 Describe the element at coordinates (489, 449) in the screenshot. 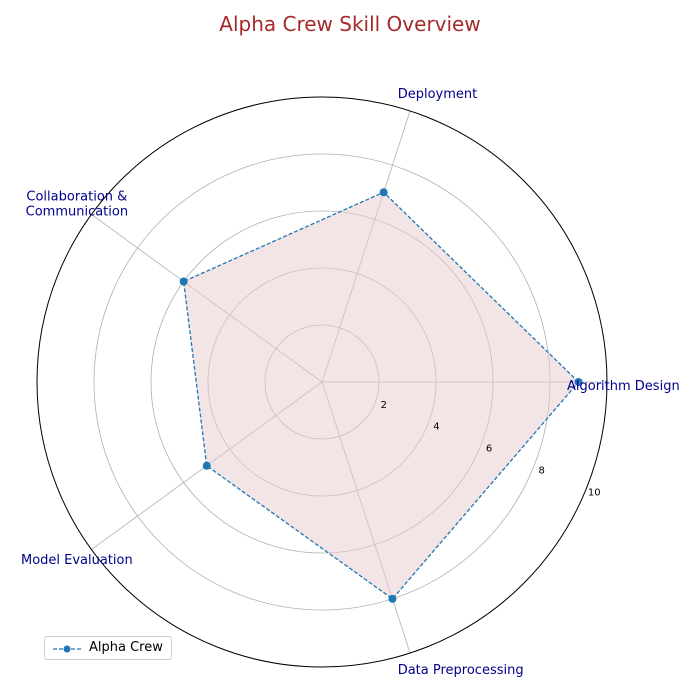

I see `radial-tick-label-2: 6` at that location.